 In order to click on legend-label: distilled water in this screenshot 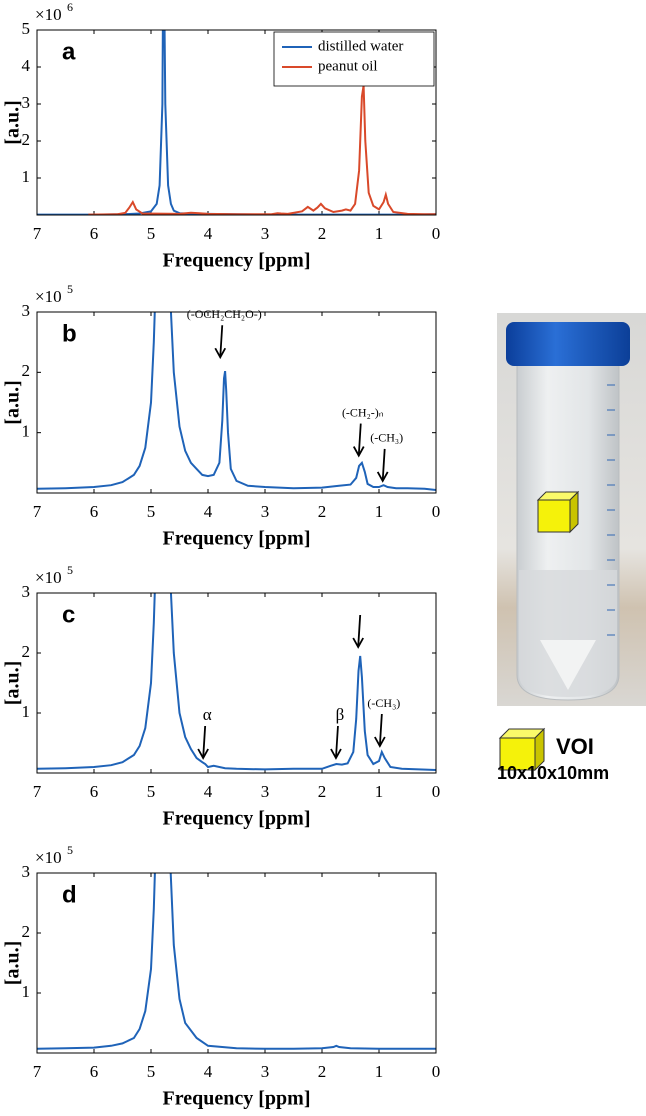, I will do `click(360, 46)`.